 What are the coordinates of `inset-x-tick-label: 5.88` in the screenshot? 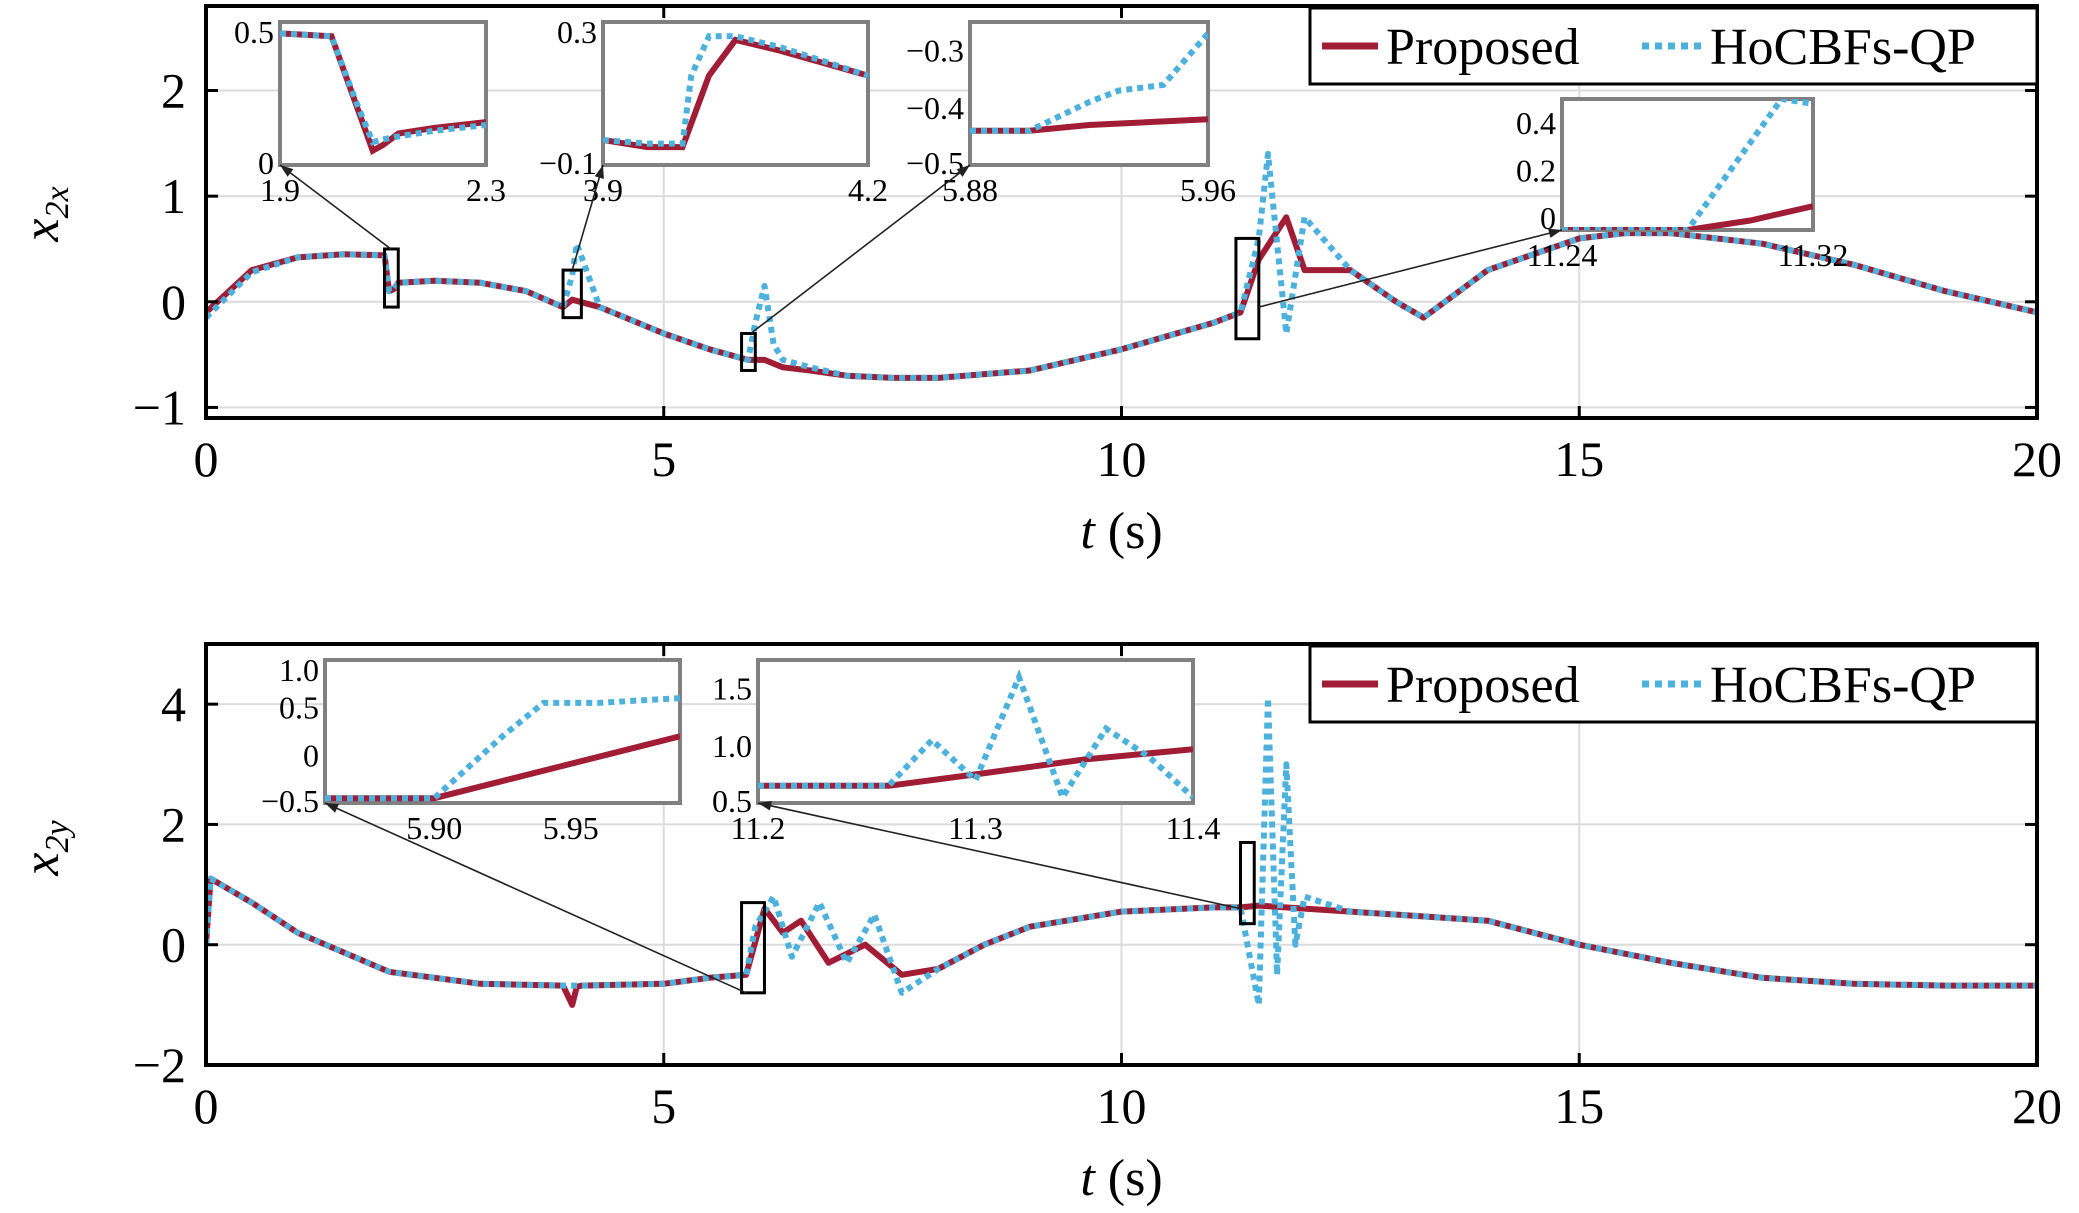 It's located at (970, 190).